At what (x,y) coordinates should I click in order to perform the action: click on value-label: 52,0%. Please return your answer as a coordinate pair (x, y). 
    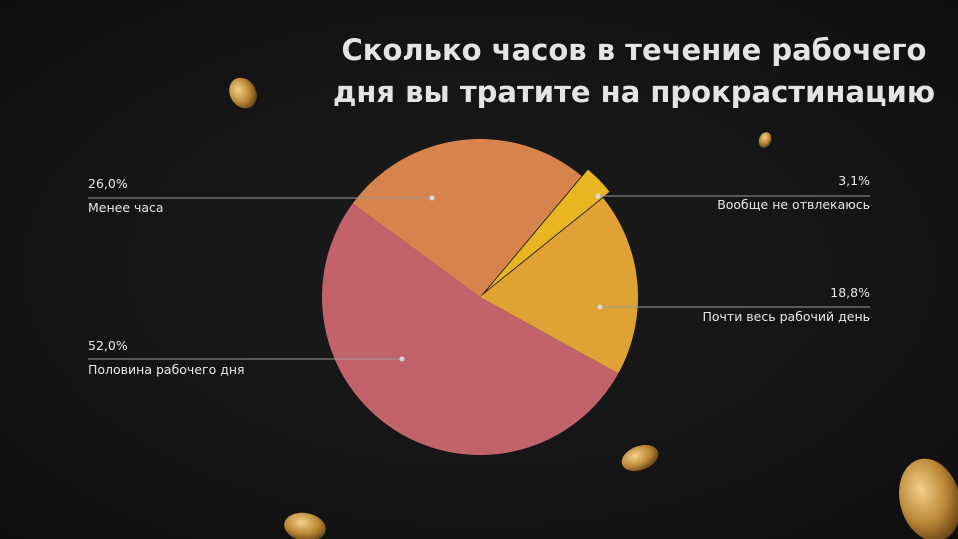
    Looking at the image, I should click on (108, 345).